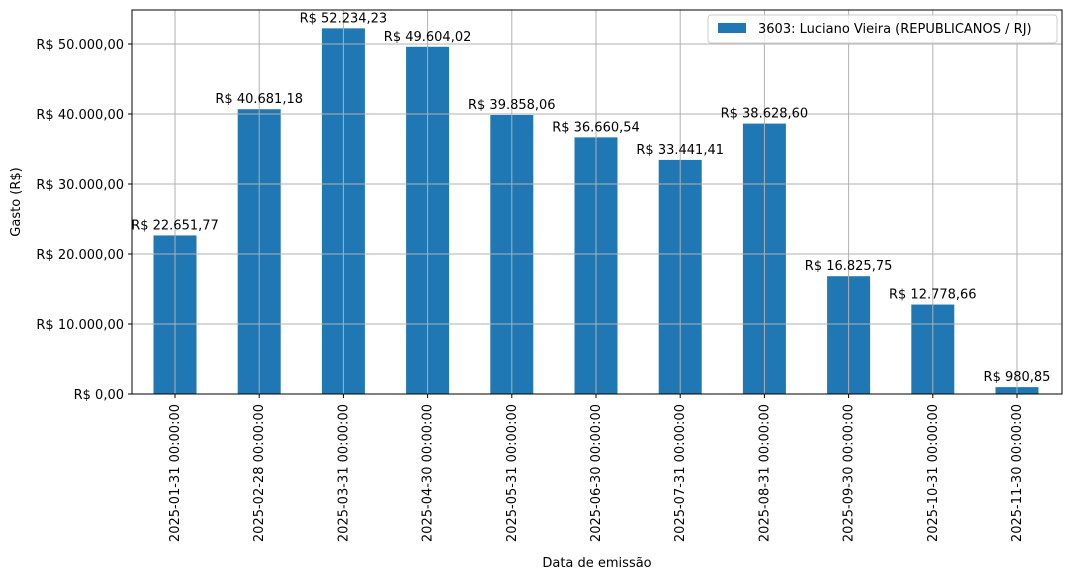 The height and width of the screenshot is (580, 1072). Describe the element at coordinates (80, 45) in the screenshot. I see `y-tick-label: R$ 50.000,00` at that location.